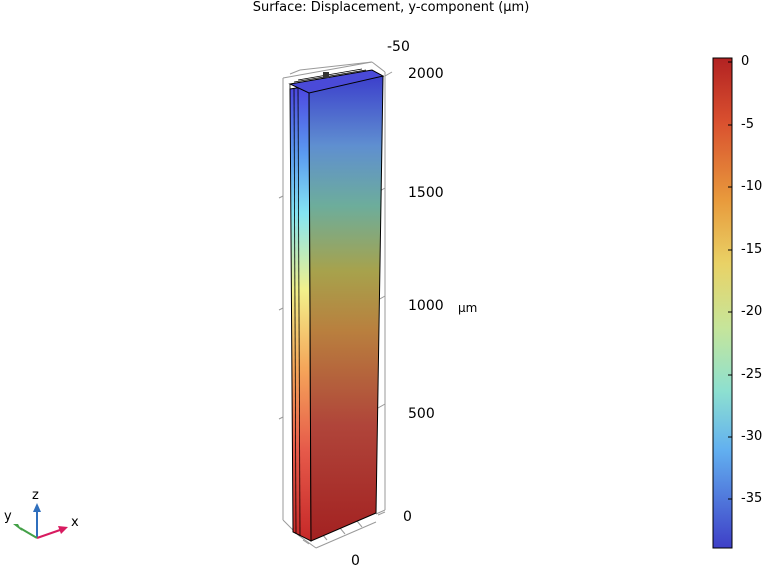 This screenshot has height=572, width=770. I want to click on beam-top-edges, so click(328, 78).